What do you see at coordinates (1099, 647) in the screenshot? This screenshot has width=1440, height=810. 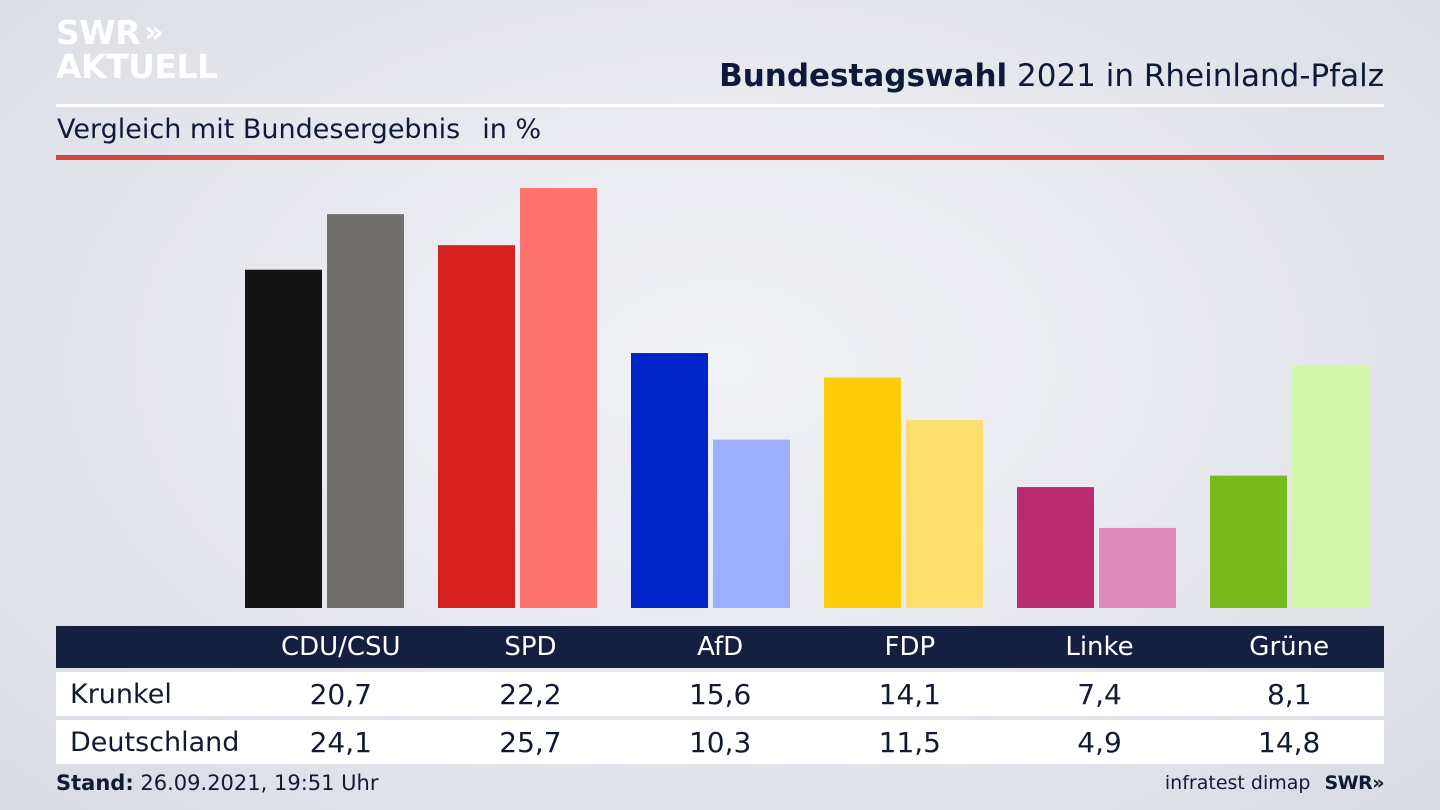 I see `table-header-cell: Linke` at bounding box center [1099, 647].